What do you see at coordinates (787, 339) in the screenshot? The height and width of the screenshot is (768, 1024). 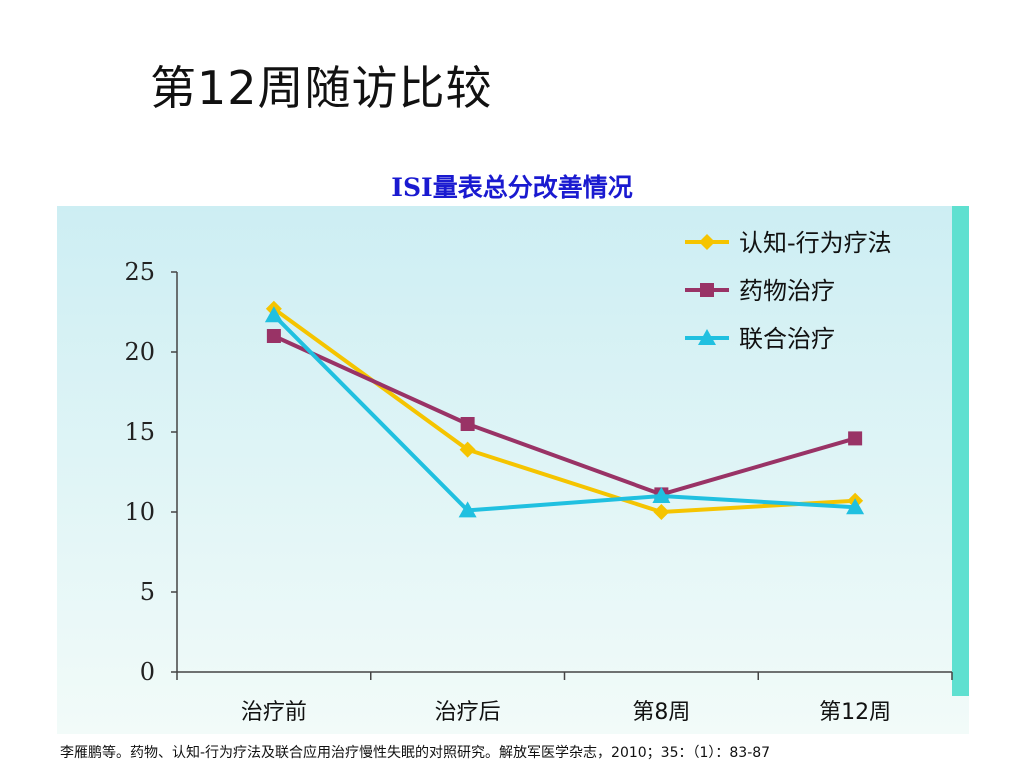 I see `legend-label-3: 联合治疗` at bounding box center [787, 339].